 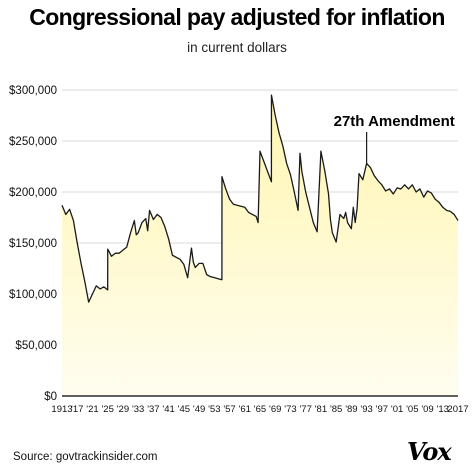 What do you see at coordinates (336, 409) in the screenshot?
I see `x-tick-label: '85` at bounding box center [336, 409].